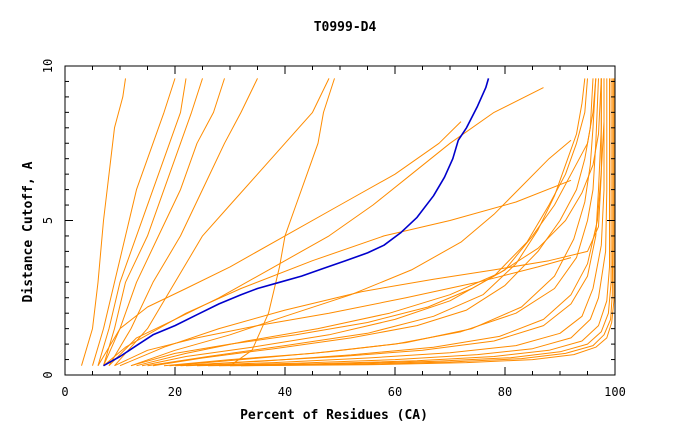 This screenshot has height=440, width=680. I want to click on y-tick-label: 5, so click(48, 220).